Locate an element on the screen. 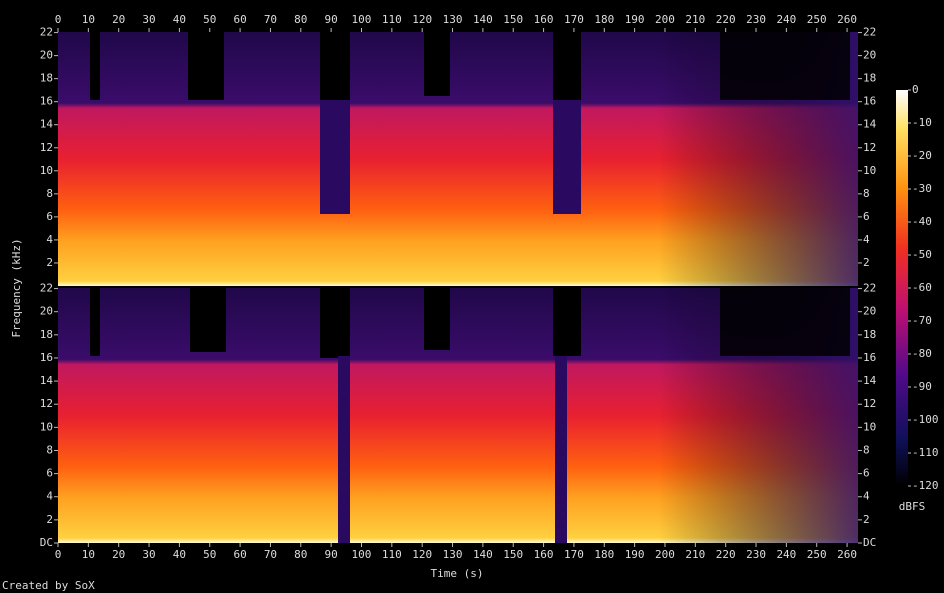 Image resolution: width=944 pixels, height=593 pixels. x-tick-label: 130 is located at coordinates (453, 19).